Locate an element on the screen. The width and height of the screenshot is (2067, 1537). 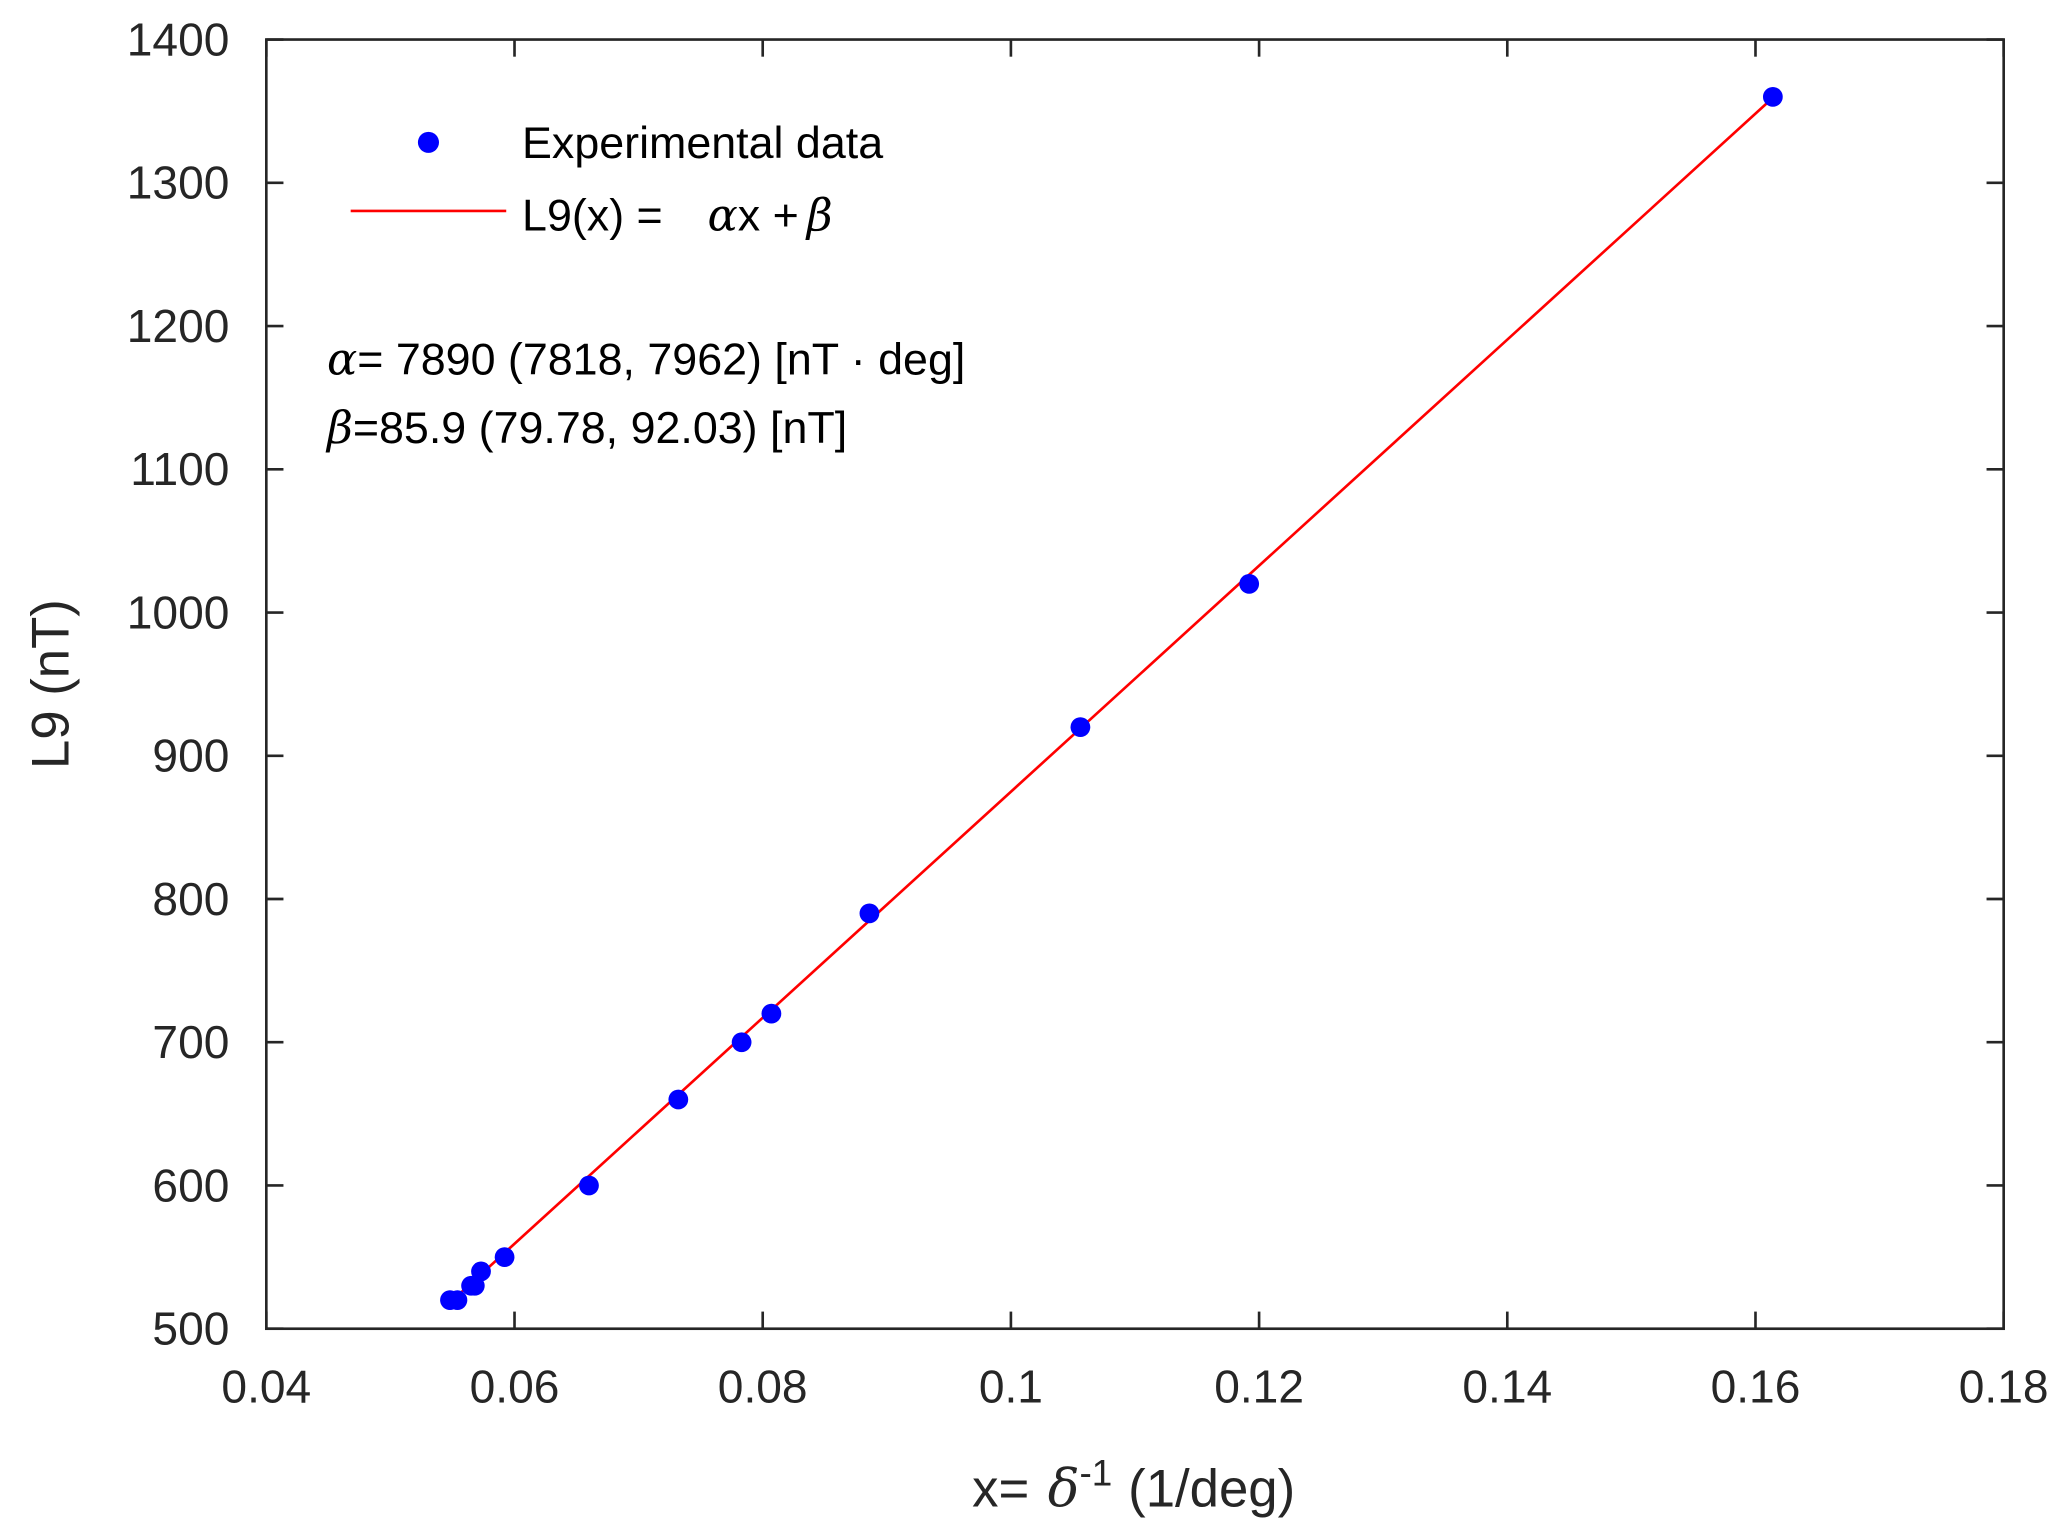
y-tick-label: 500 is located at coordinates (190, 1329).